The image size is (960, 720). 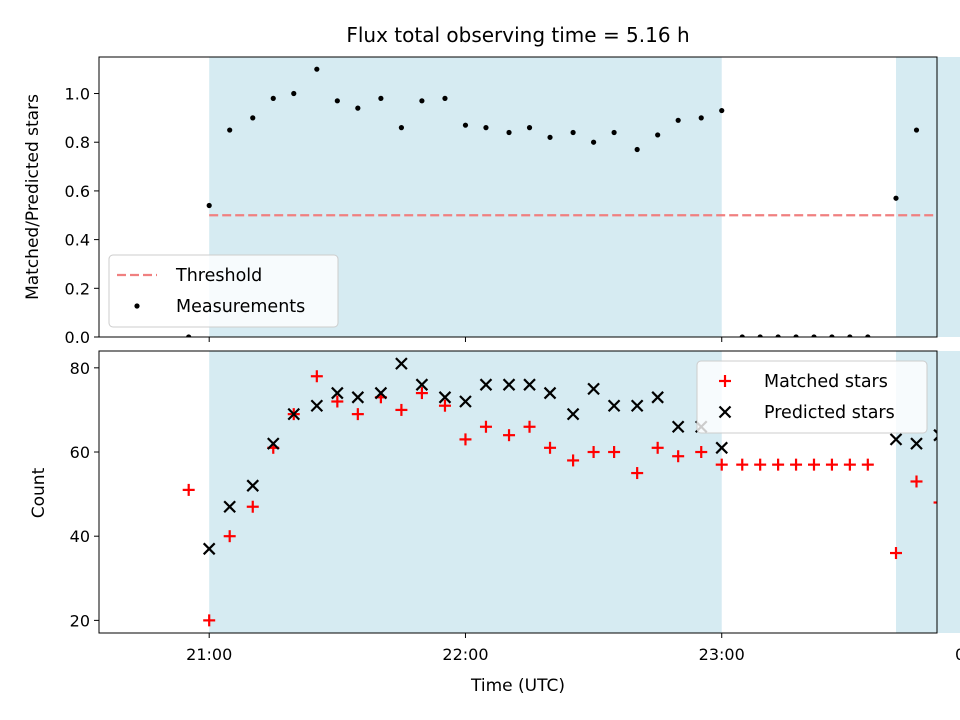 What do you see at coordinates (77, 142) in the screenshot?
I see `ytick-label: 0.8` at bounding box center [77, 142].